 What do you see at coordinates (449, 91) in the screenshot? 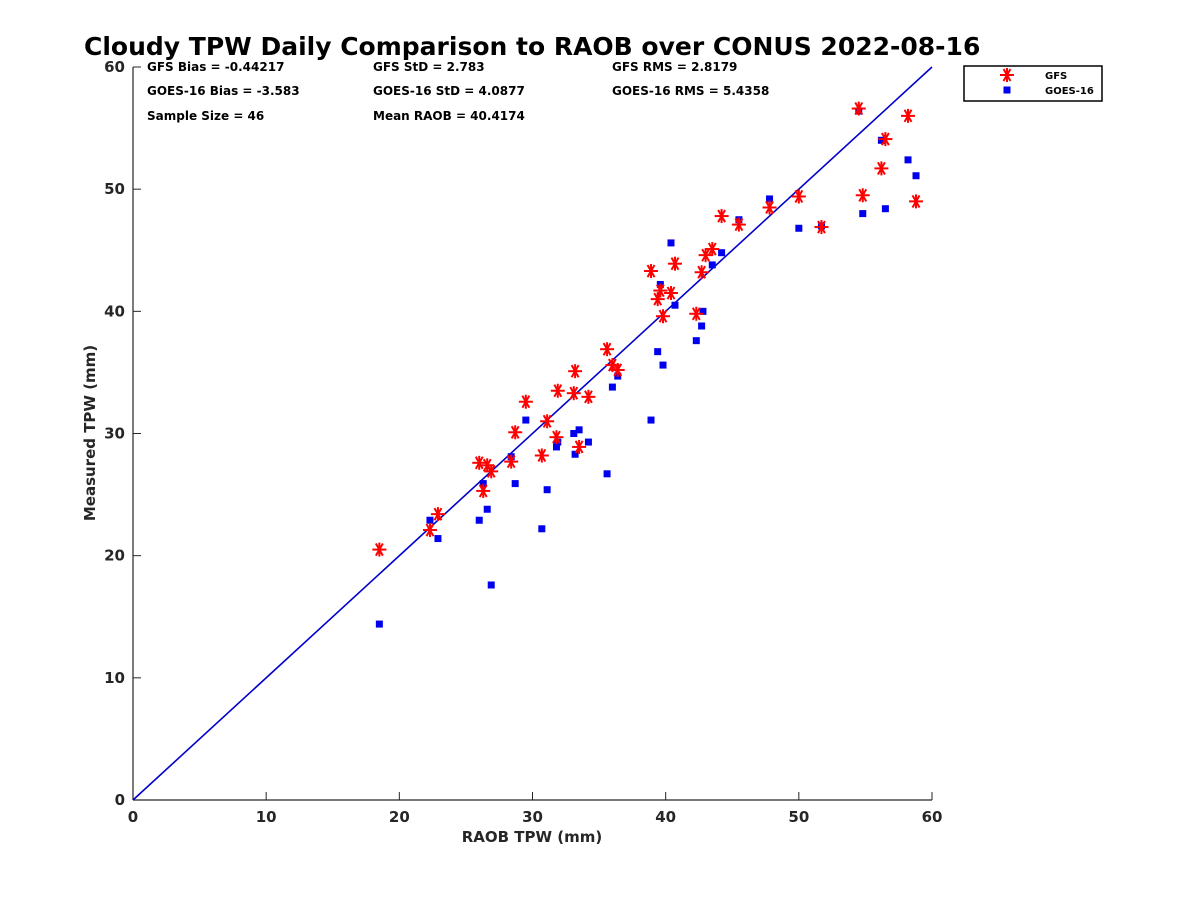
I see `stat-goes-std: GOES-16 StD = 4.0877` at bounding box center [449, 91].